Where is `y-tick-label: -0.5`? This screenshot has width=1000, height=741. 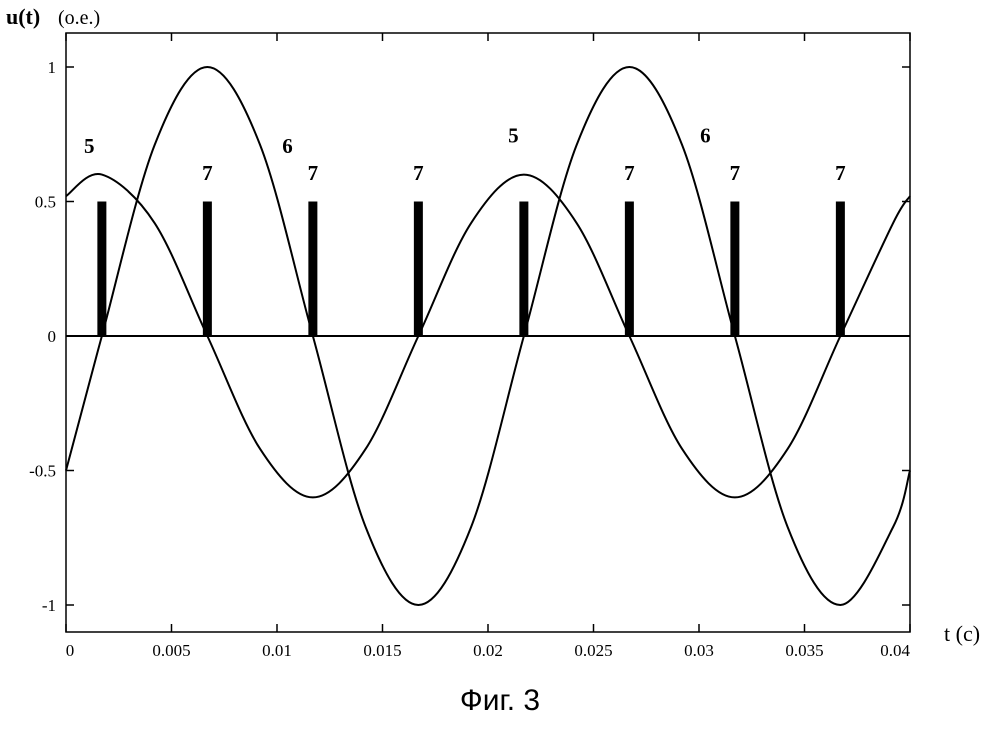 y-tick-label: -0.5 is located at coordinates (42, 471).